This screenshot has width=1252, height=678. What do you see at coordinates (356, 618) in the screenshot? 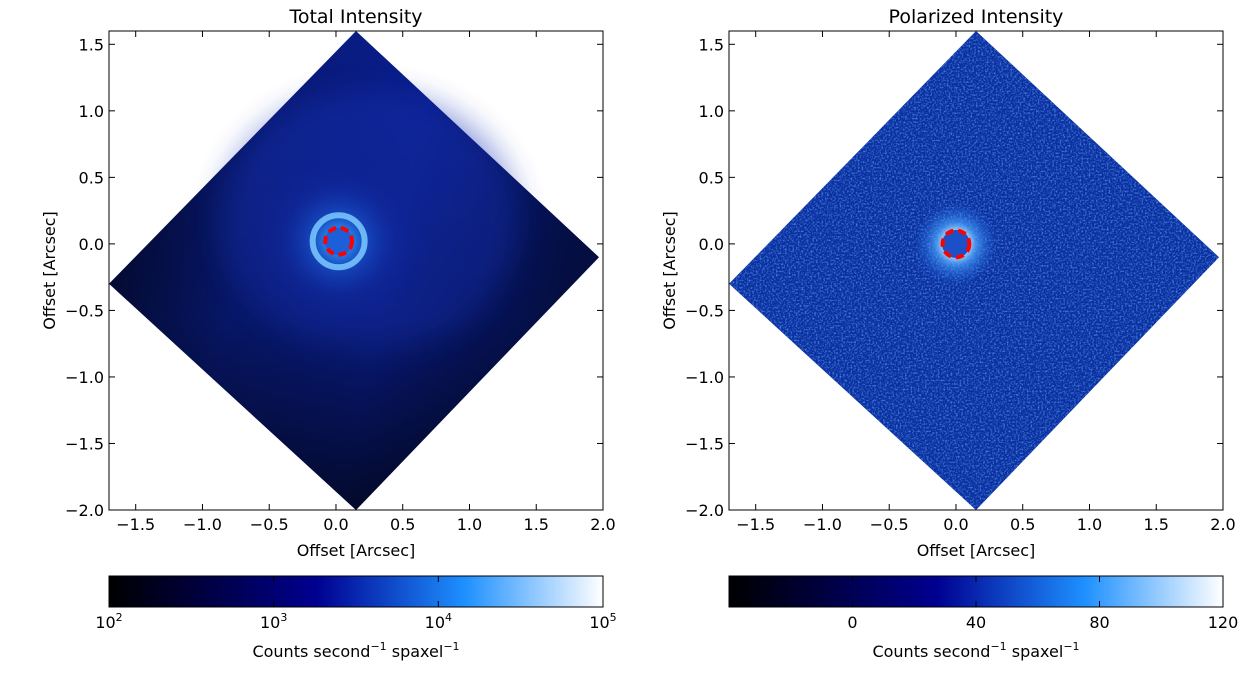
I see `colorbar: 102 103 104 105 Counts second−1 spaxel−1` at bounding box center [356, 618].